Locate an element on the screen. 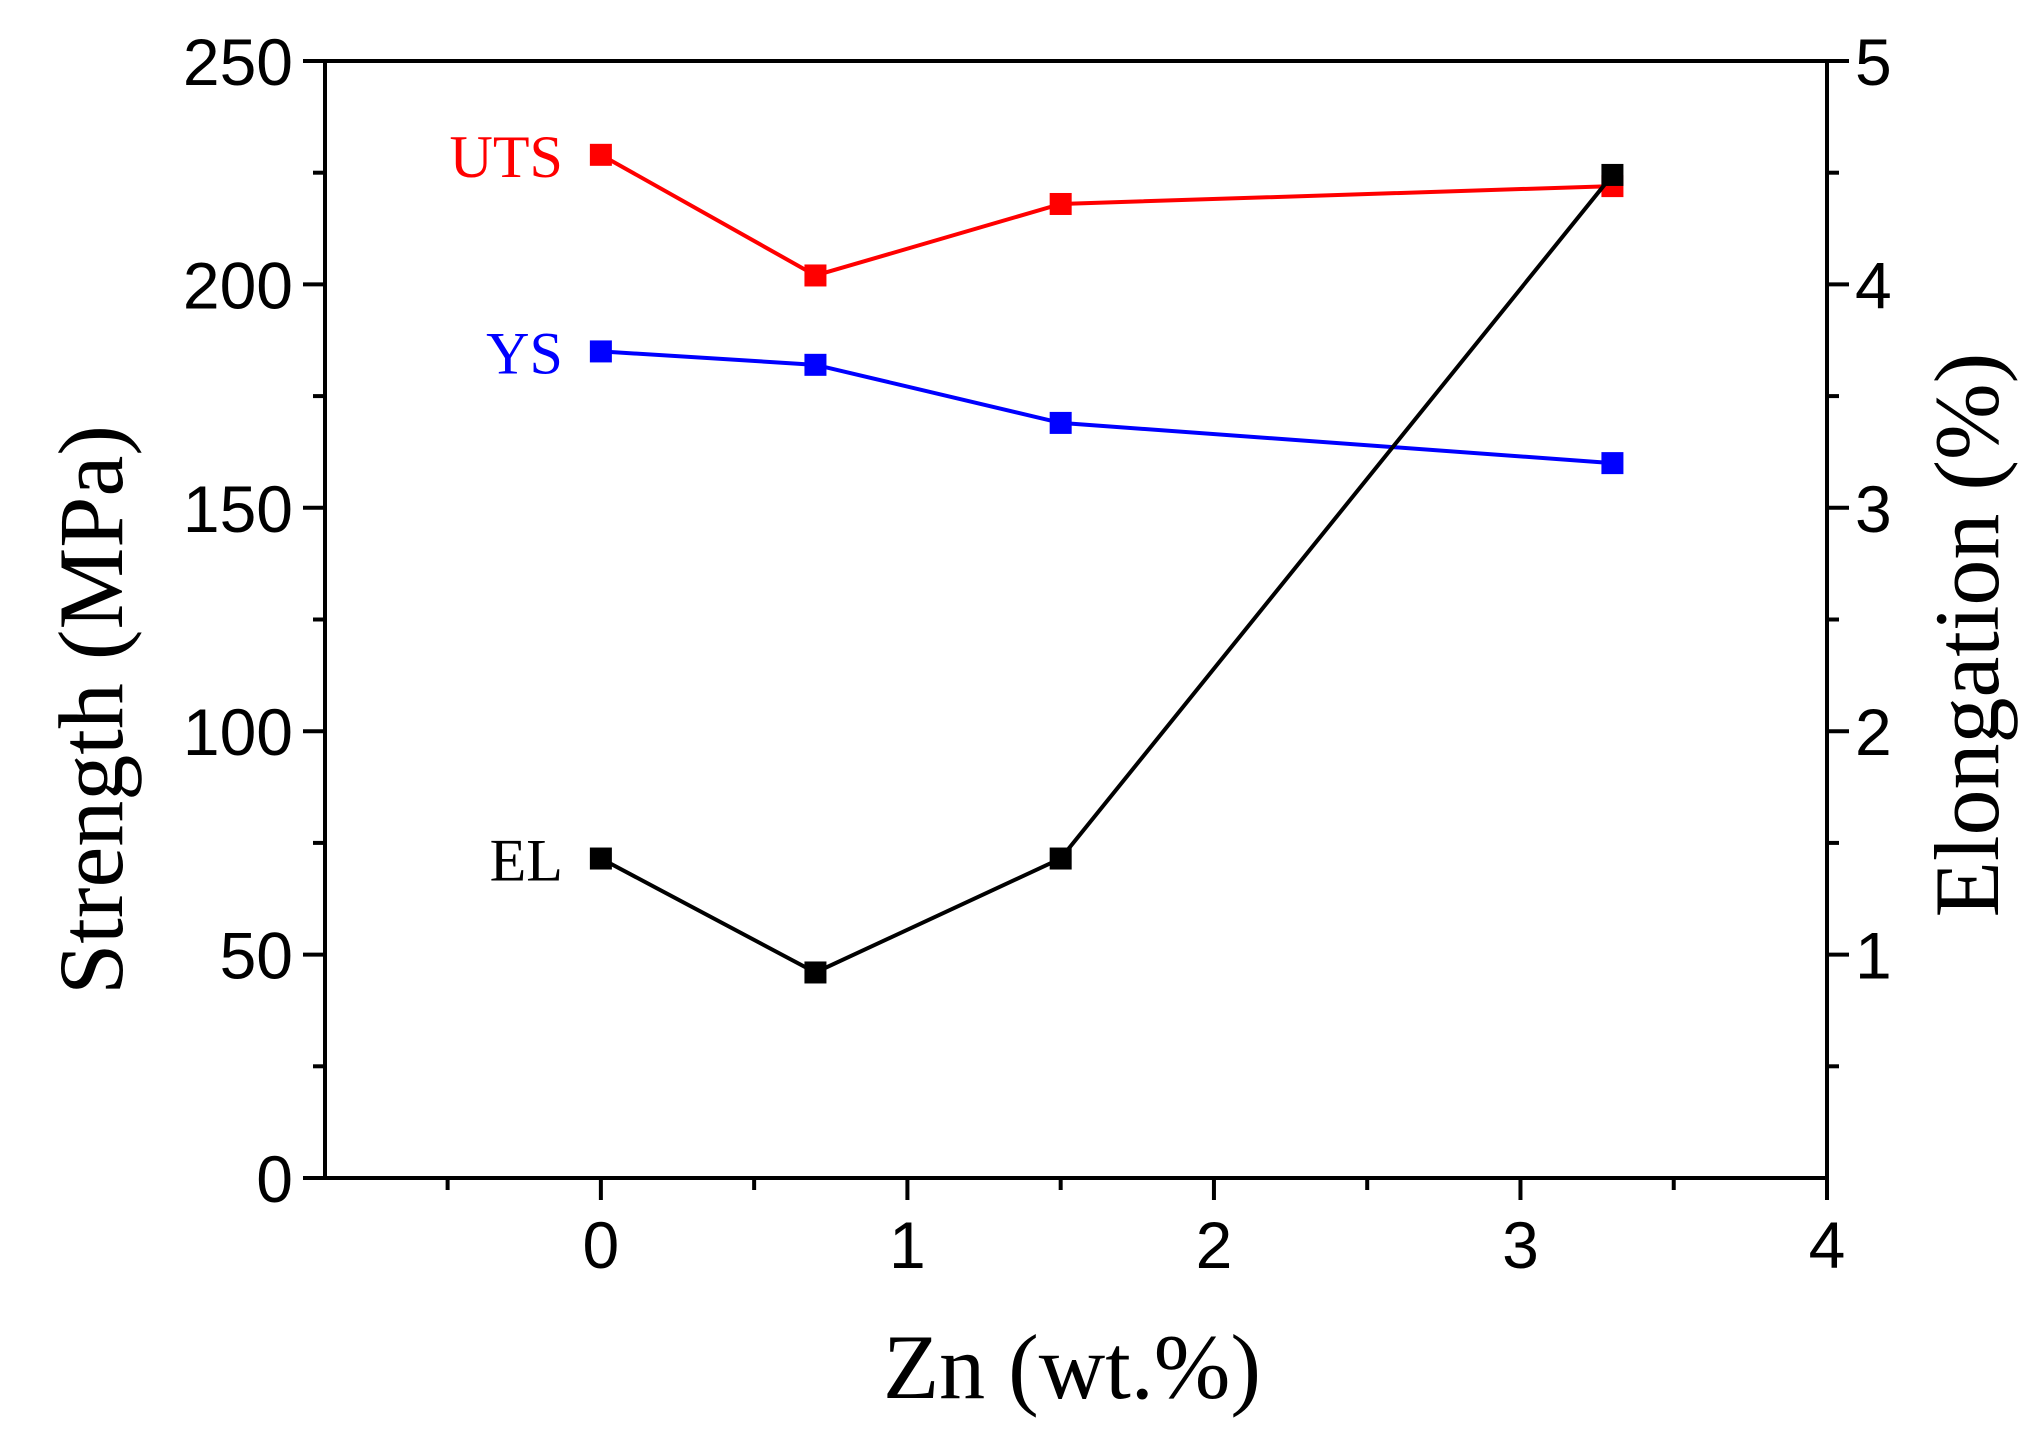 The height and width of the screenshot is (1430, 2044). y-axis-title: Strength (MPa) is located at coordinates (91, 710).